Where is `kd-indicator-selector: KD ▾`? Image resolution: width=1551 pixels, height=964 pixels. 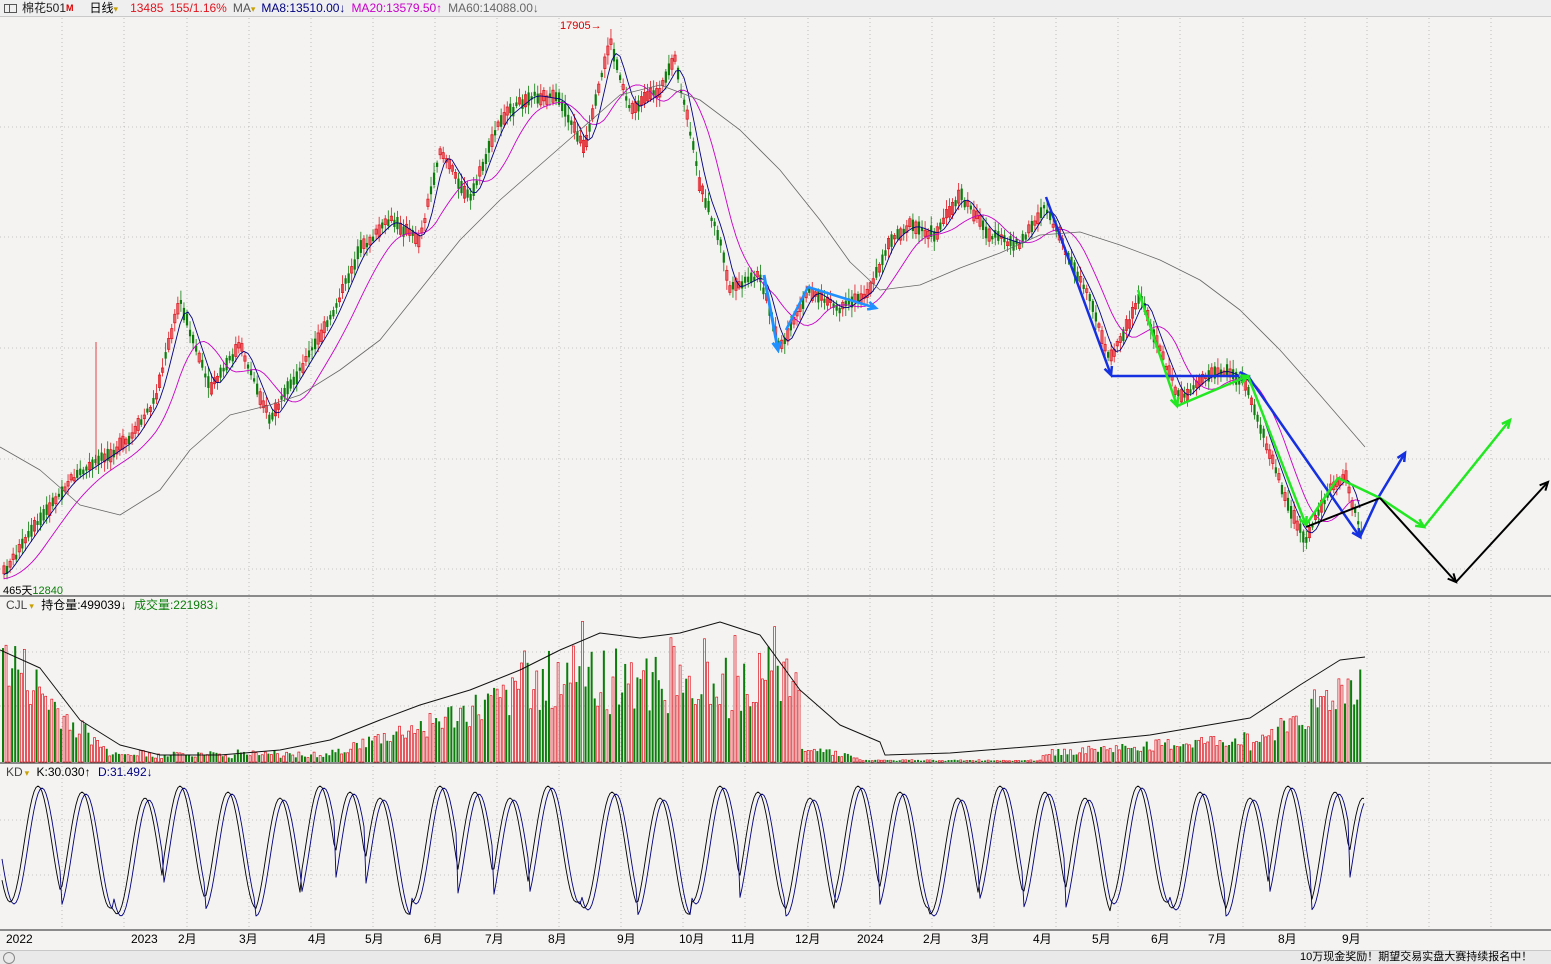
kd-indicator-selector: KD ▾ is located at coordinates (17, 772).